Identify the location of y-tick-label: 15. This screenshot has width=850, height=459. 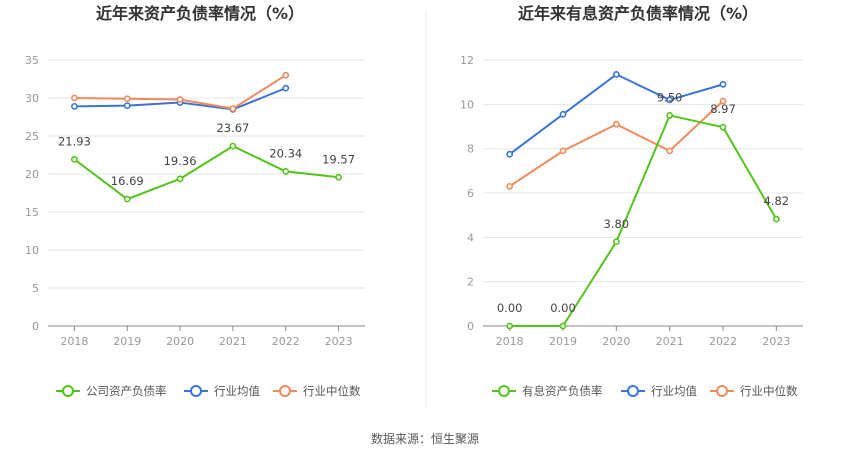
(32, 212).